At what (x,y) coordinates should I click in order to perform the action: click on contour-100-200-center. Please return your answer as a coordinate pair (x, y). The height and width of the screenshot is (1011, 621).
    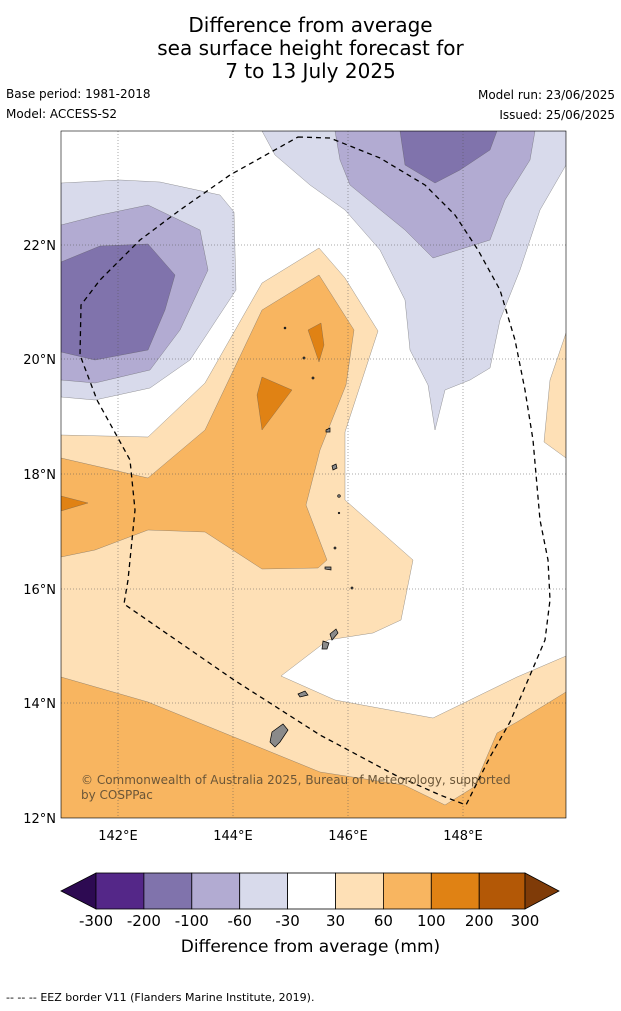
    Looking at the image, I should click on (274, 403).